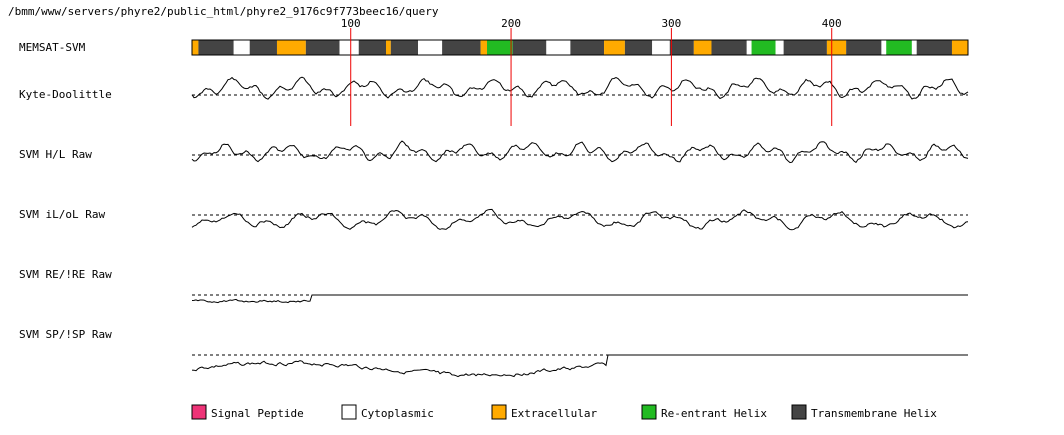  What do you see at coordinates (351, 23) in the screenshot?
I see `ruler-label-100: 100` at bounding box center [351, 23].